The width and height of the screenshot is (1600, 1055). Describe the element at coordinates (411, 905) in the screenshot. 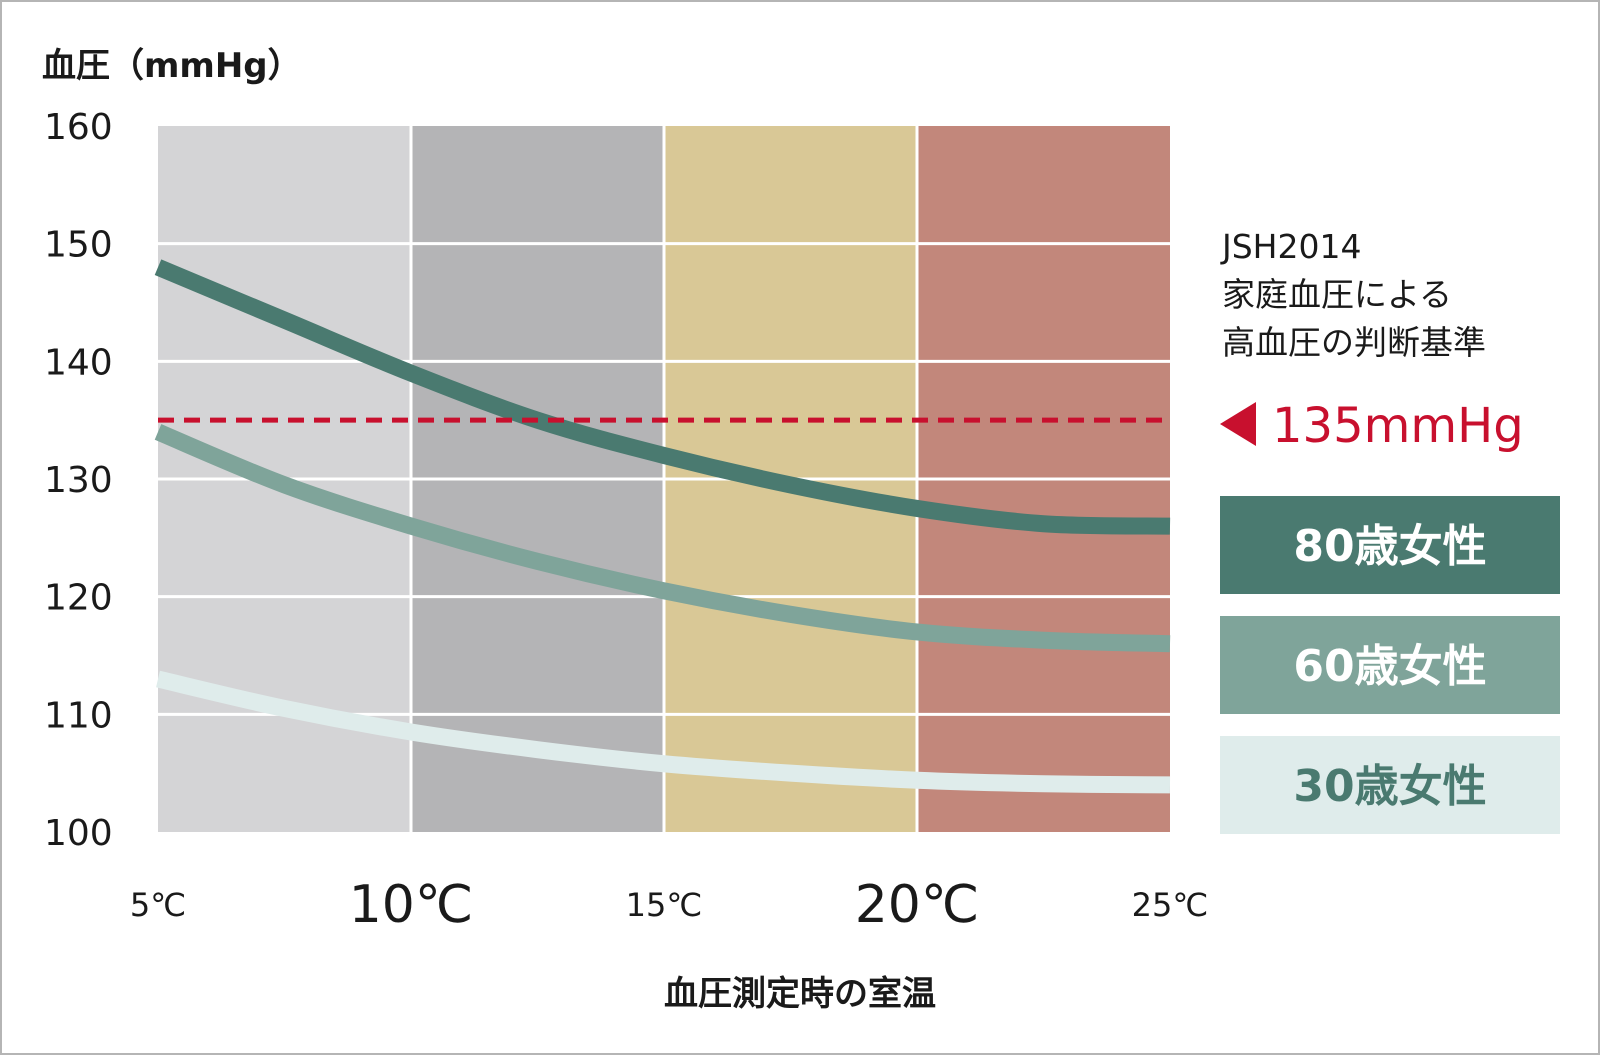

I see `x-tick-label: 10℃` at that location.